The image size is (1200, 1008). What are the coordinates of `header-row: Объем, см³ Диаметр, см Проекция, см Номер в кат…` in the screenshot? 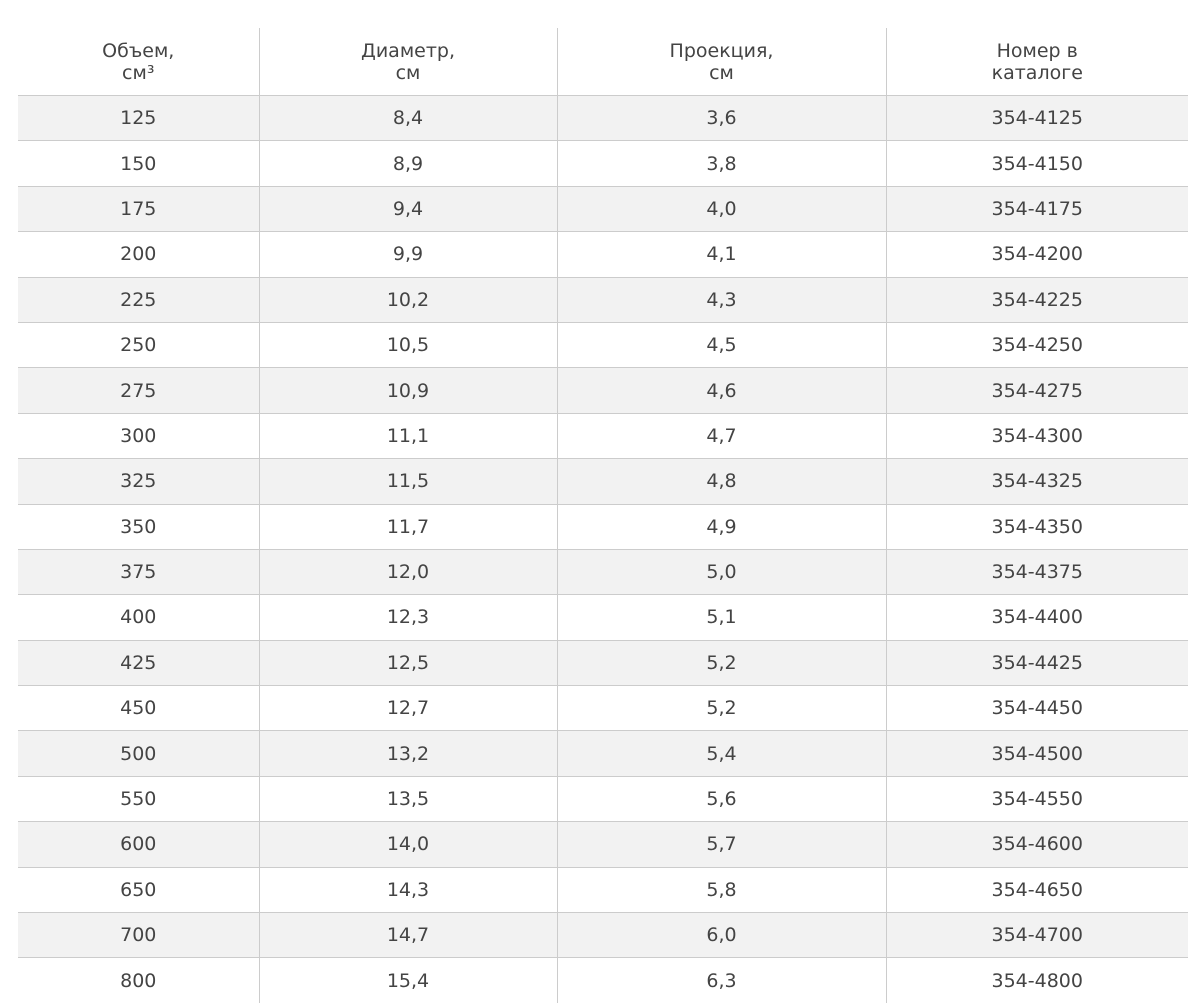 It's located at (603, 62).